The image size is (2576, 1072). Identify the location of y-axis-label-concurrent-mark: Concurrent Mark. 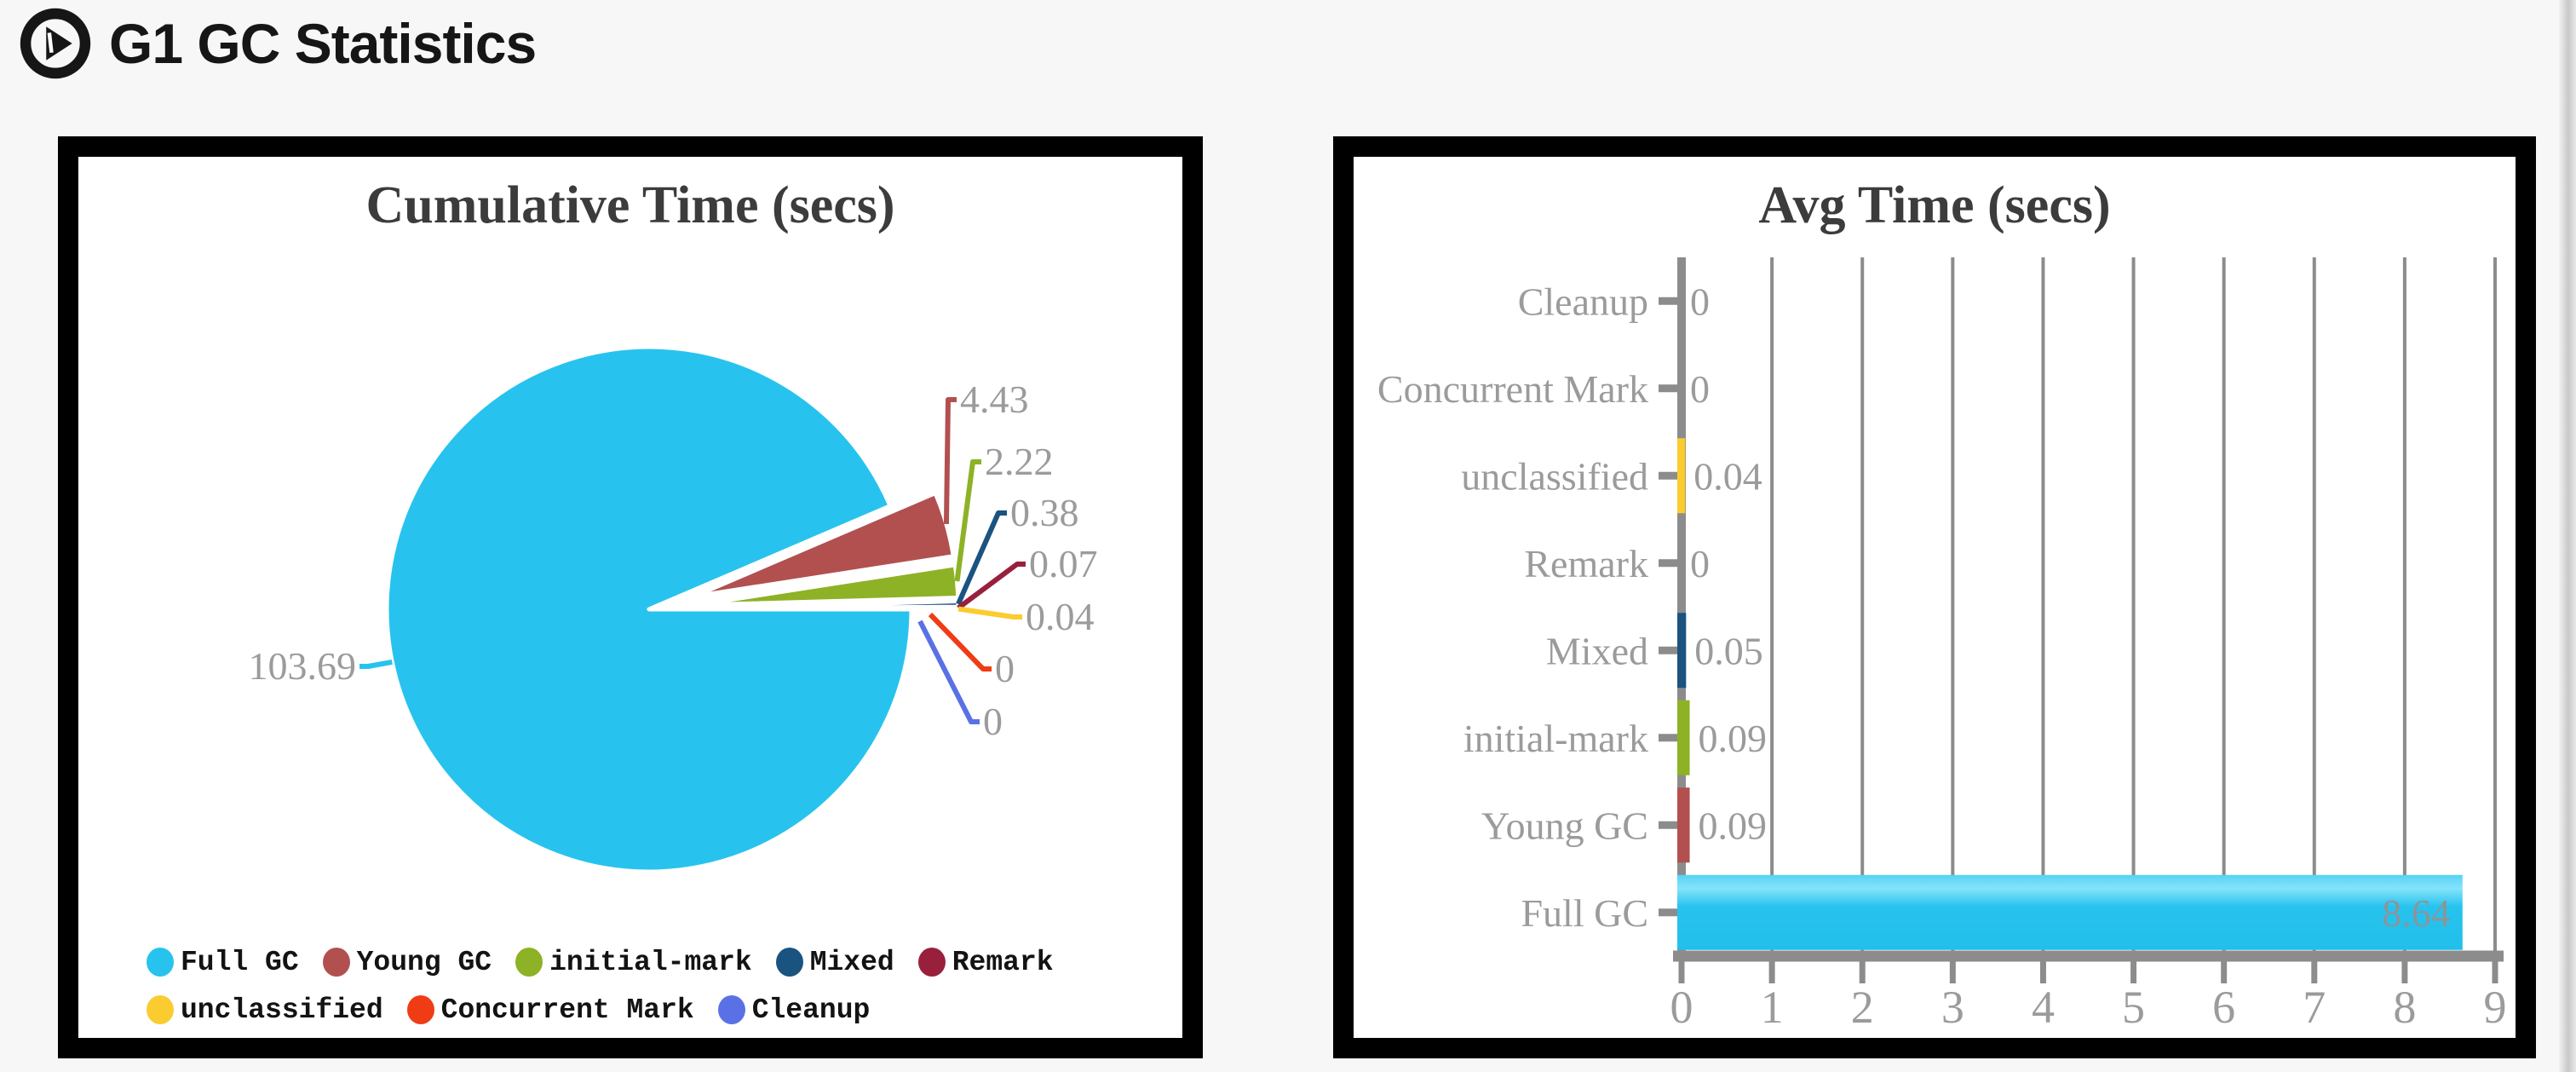
(1513, 389).